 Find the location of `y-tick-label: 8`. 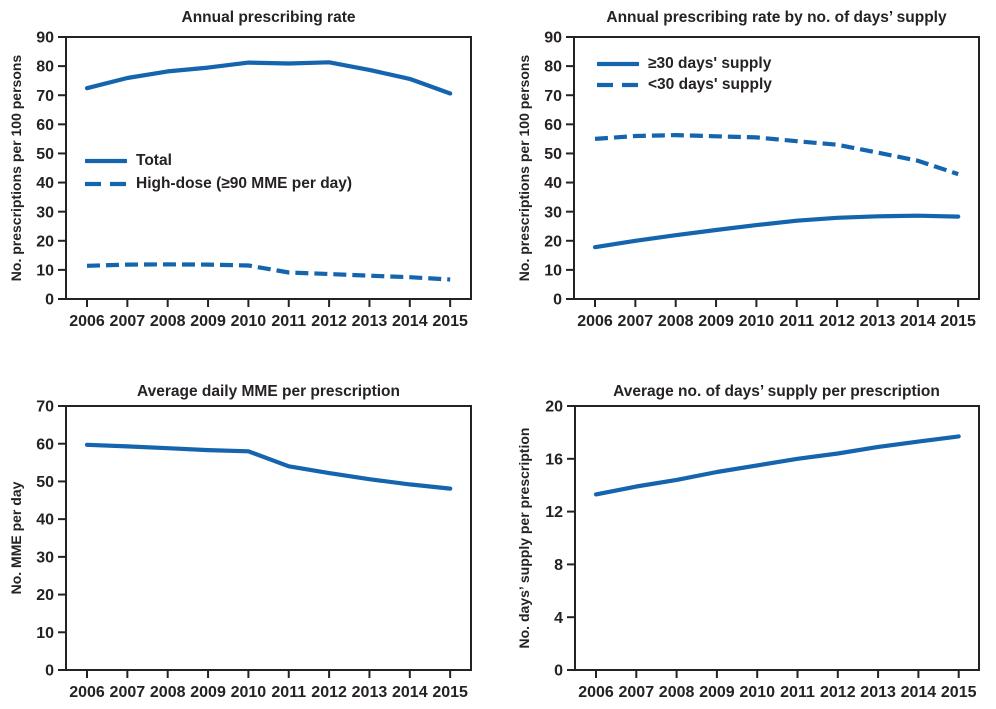

y-tick-label: 8 is located at coordinates (558, 565).